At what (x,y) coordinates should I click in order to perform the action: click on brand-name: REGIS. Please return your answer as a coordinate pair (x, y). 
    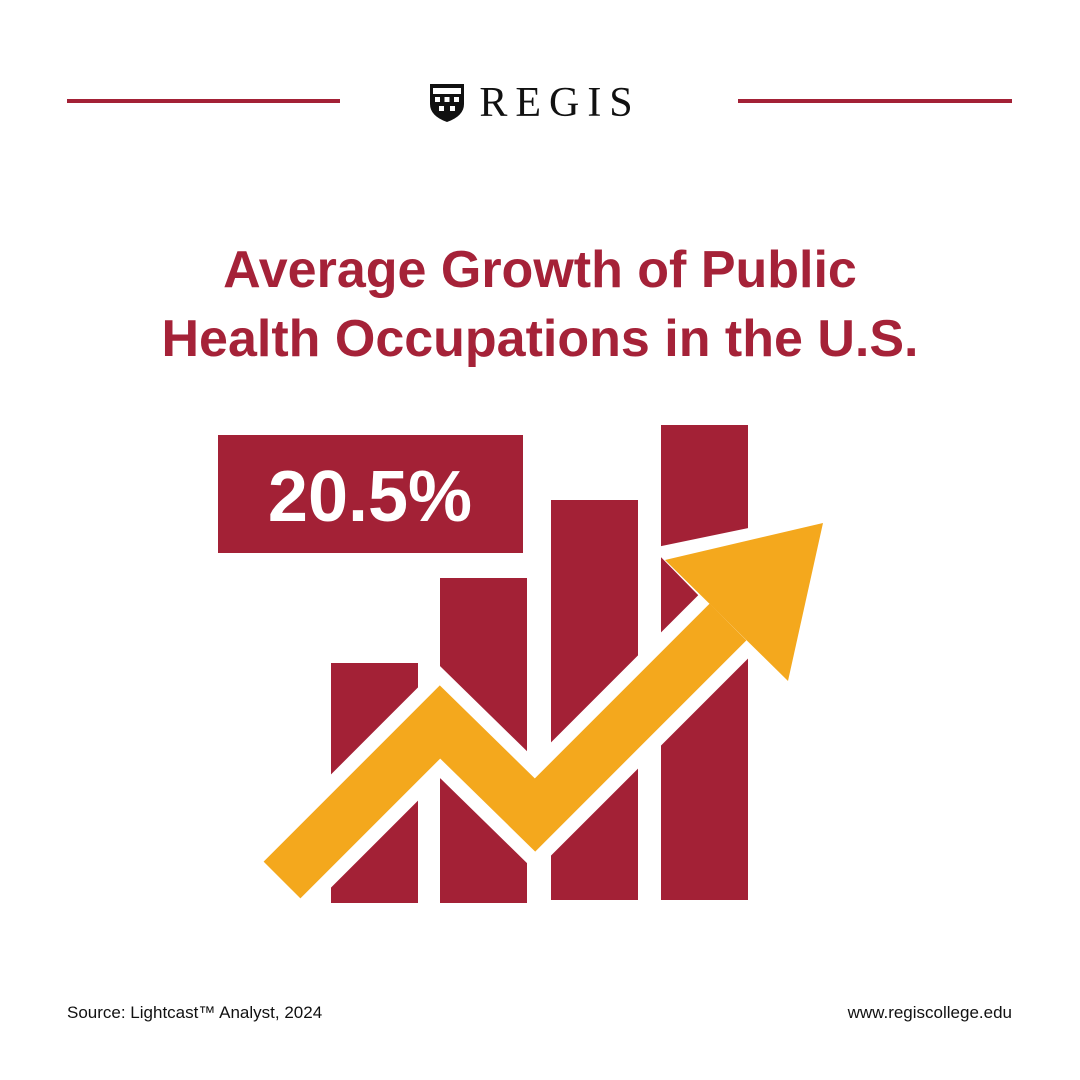
    Looking at the image, I should click on (559, 103).